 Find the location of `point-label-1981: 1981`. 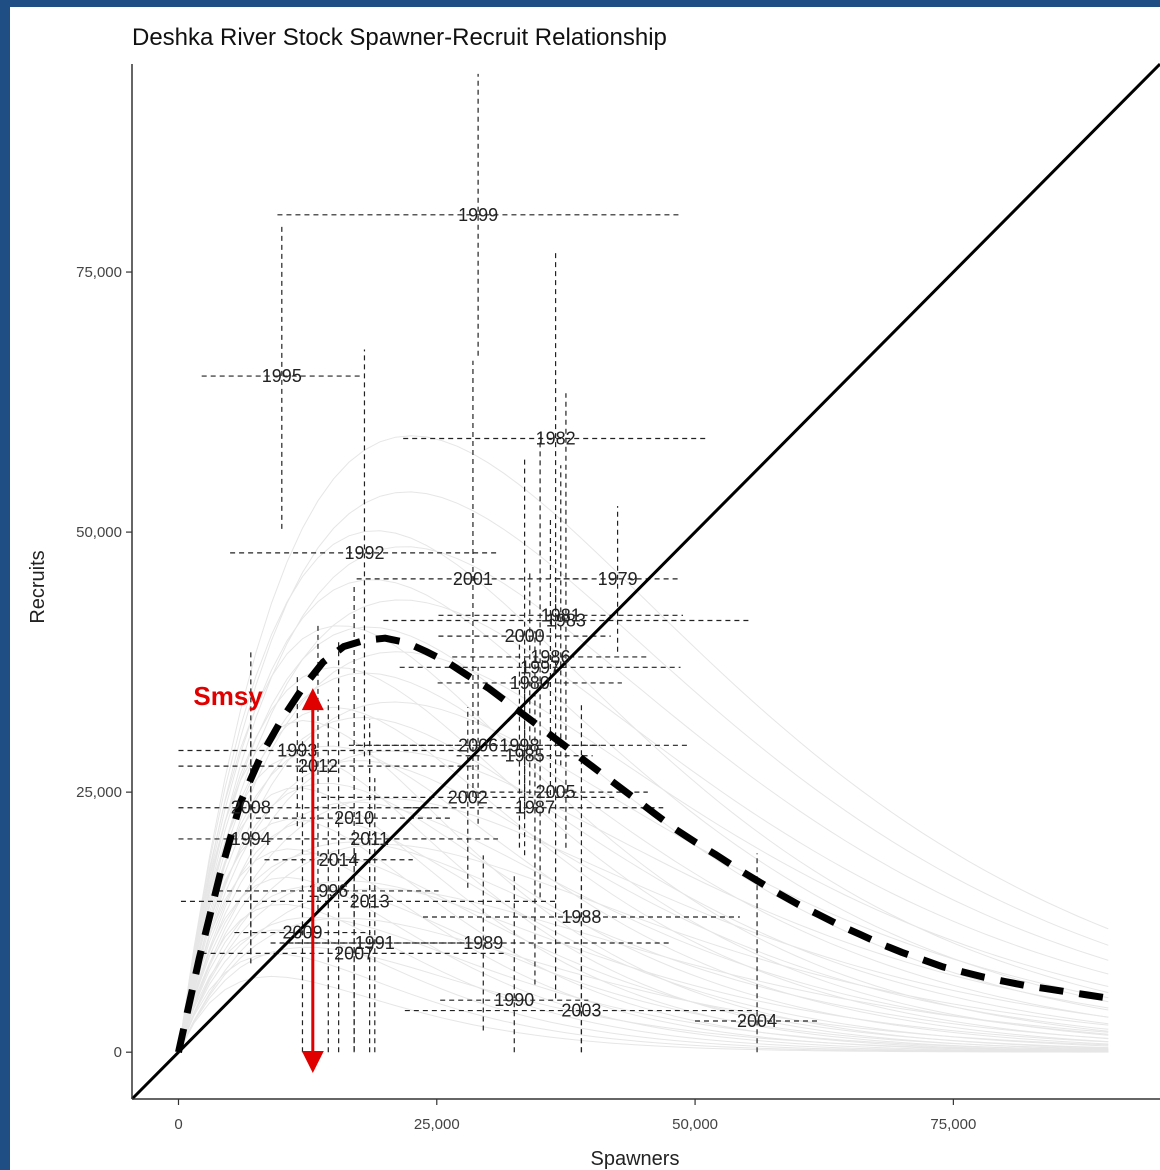

point-label-1981: 1981 is located at coordinates (561, 615).